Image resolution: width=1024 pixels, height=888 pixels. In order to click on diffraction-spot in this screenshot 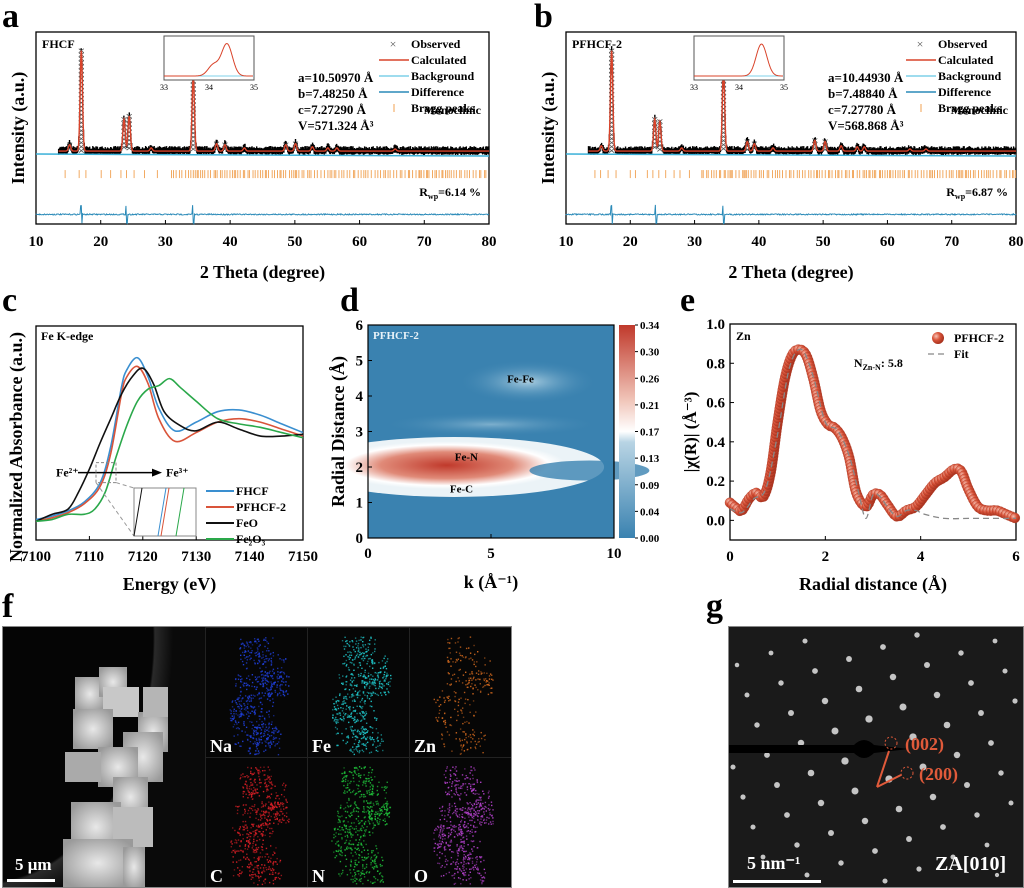, I will do `click(885, 881)`.